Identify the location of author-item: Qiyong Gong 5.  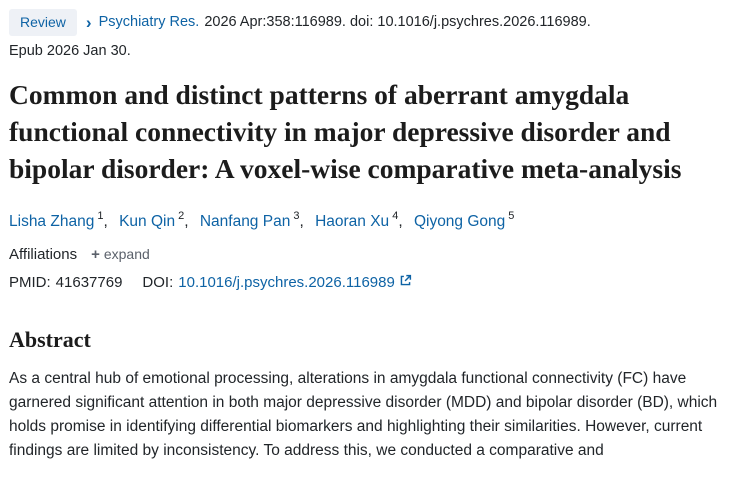
(464, 220).